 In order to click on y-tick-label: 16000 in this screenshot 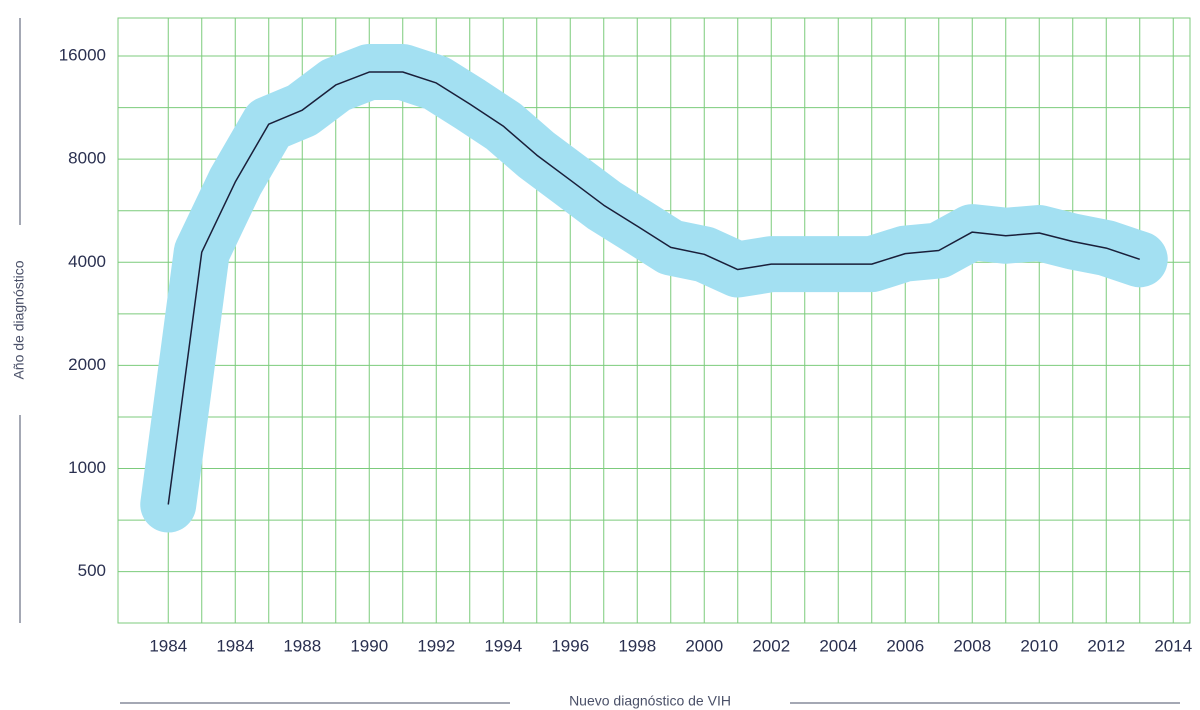, I will do `click(82, 55)`.